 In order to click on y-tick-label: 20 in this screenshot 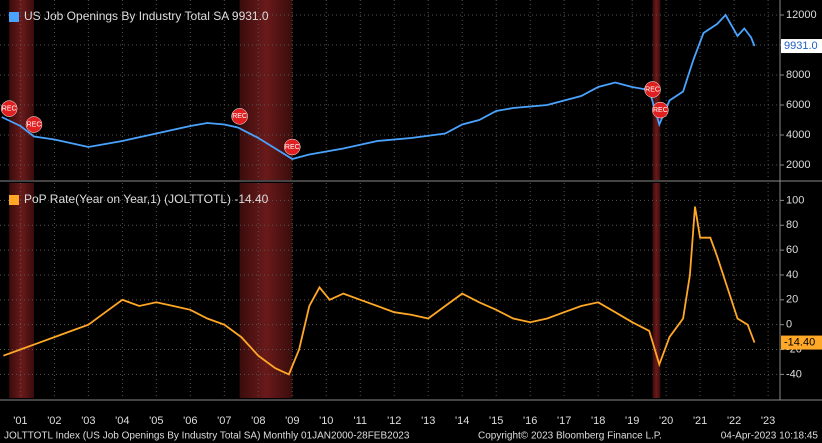, I will do `click(792, 300)`.